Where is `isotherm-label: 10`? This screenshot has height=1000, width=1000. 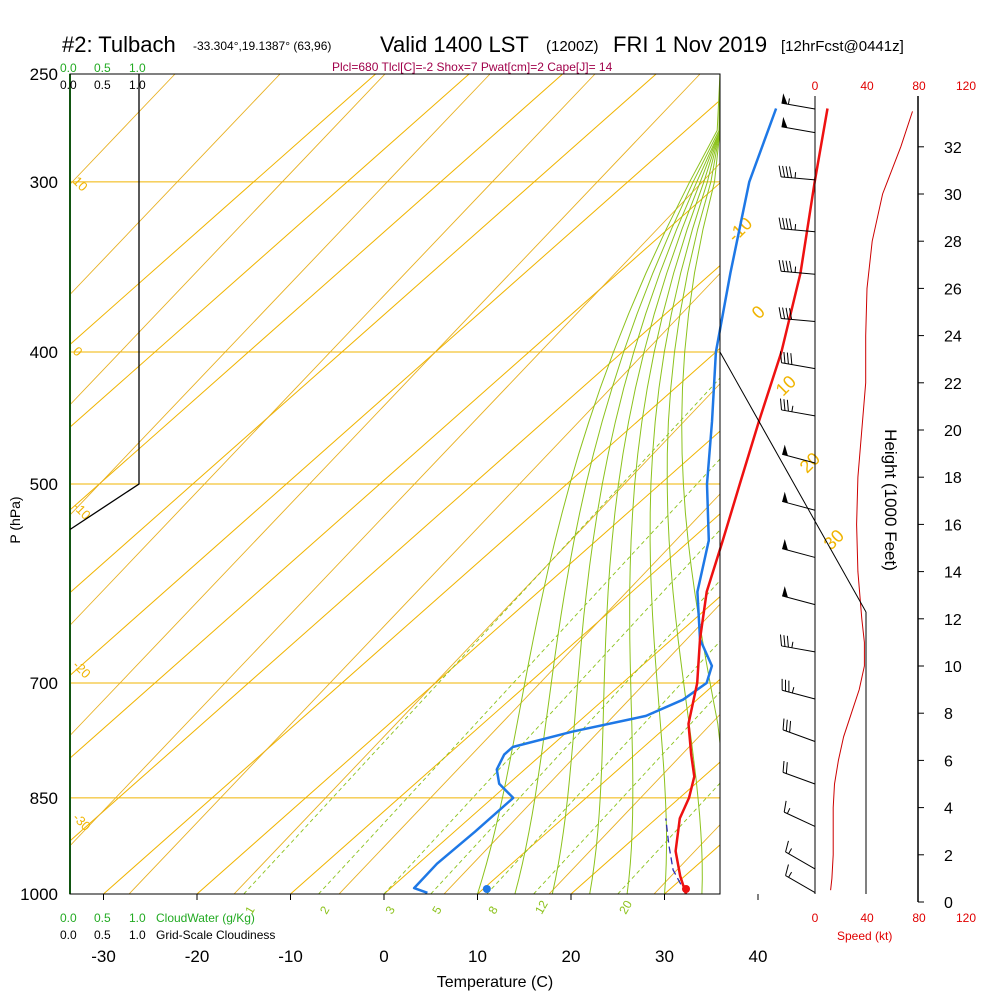 isotherm-label: 10 is located at coordinates (786, 386).